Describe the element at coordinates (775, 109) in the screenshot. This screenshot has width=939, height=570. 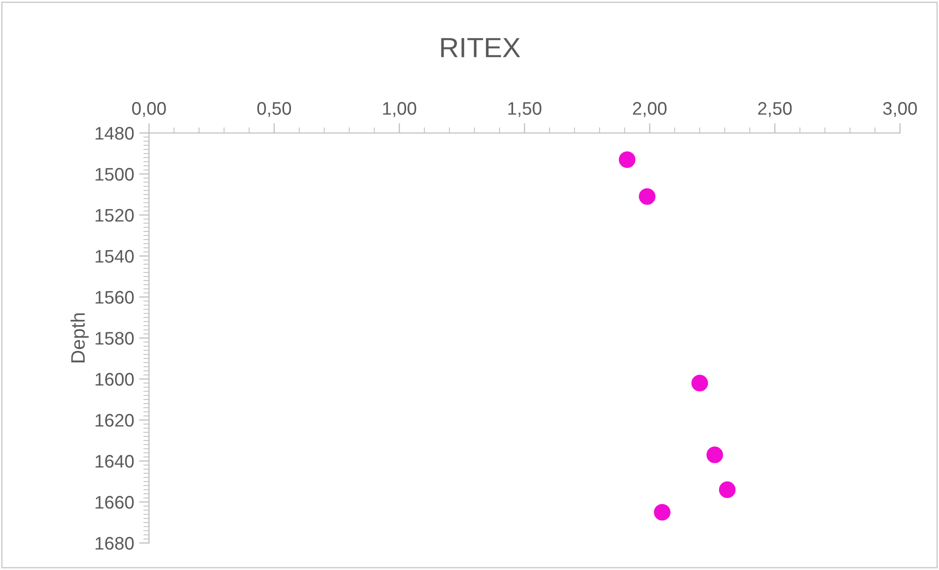
I see `x-tick-label: 2,50` at that location.